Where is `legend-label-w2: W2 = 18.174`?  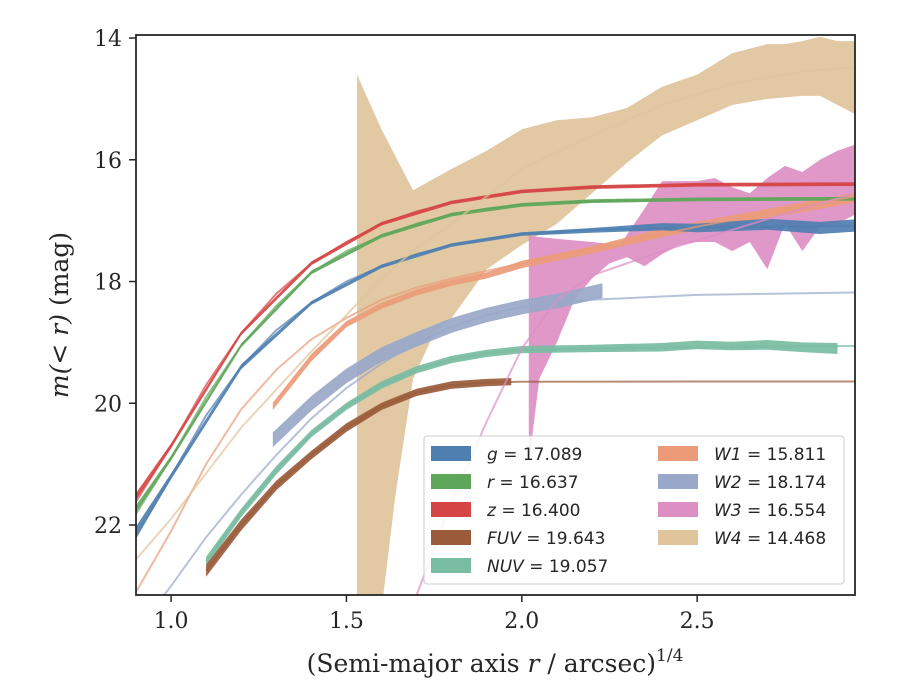
legend-label-w2: W2 = 18.174 is located at coordinates (770, 483).